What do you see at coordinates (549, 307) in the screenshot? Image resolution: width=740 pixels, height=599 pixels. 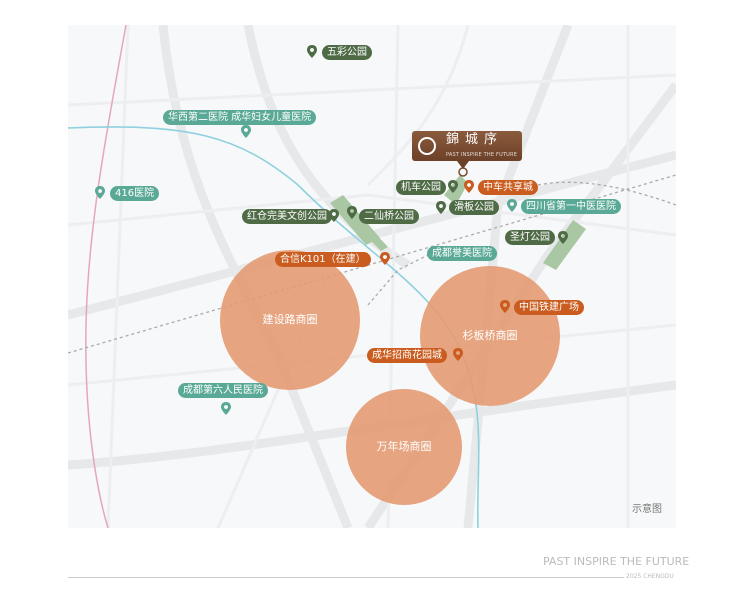 I see `poi-label: 中国铁建广场` at bounding box center [549, 307].